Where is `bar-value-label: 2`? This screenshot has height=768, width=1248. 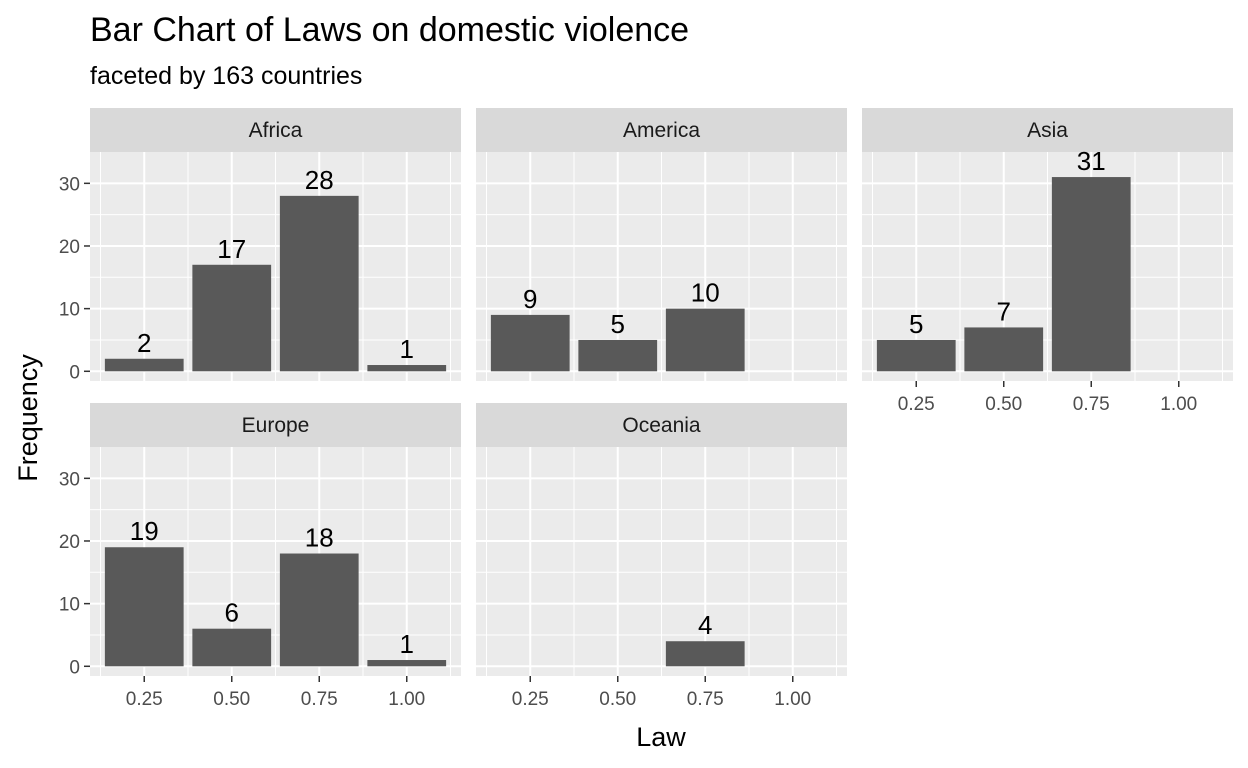
bar-value-label: 2 is located at coordinates (144, 343).